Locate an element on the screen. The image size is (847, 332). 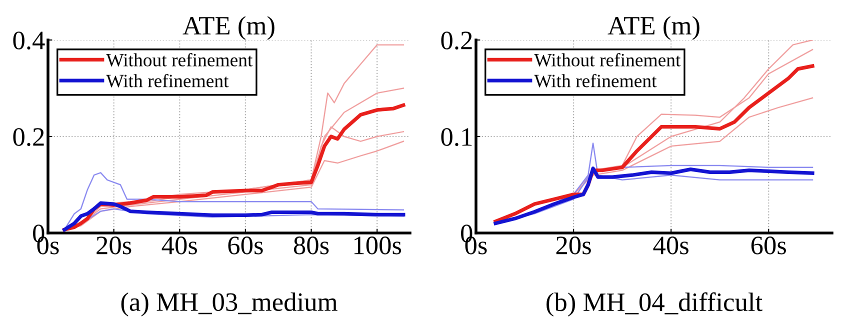
y-tick-label: 0.4 is located at coordinates (29, 41).